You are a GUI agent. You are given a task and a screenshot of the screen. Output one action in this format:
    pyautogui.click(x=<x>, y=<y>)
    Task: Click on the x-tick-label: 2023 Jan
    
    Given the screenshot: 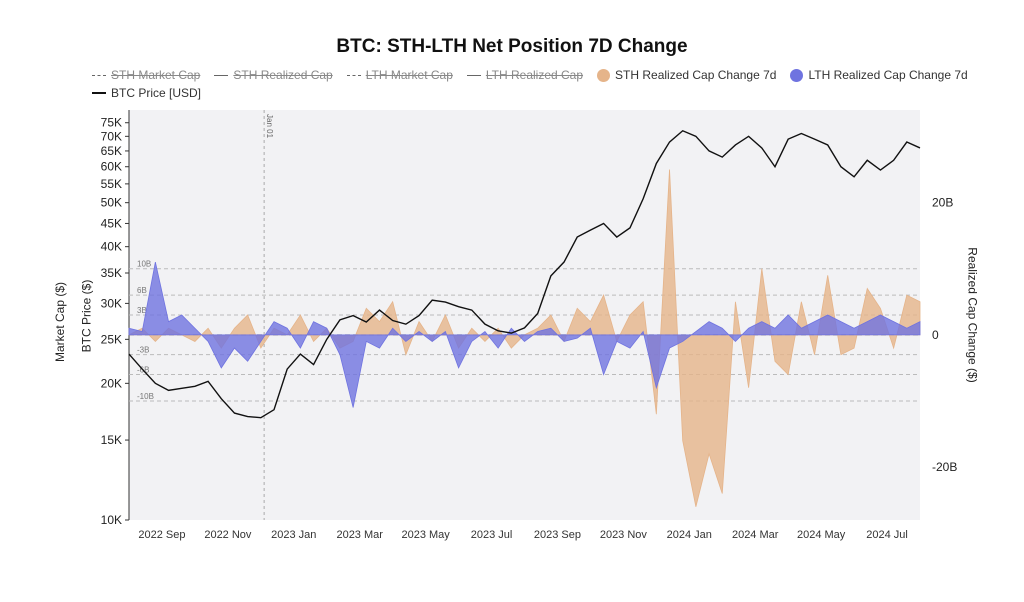 What is the action you would take?
    pyautogui.click(x=293, y=535)
    